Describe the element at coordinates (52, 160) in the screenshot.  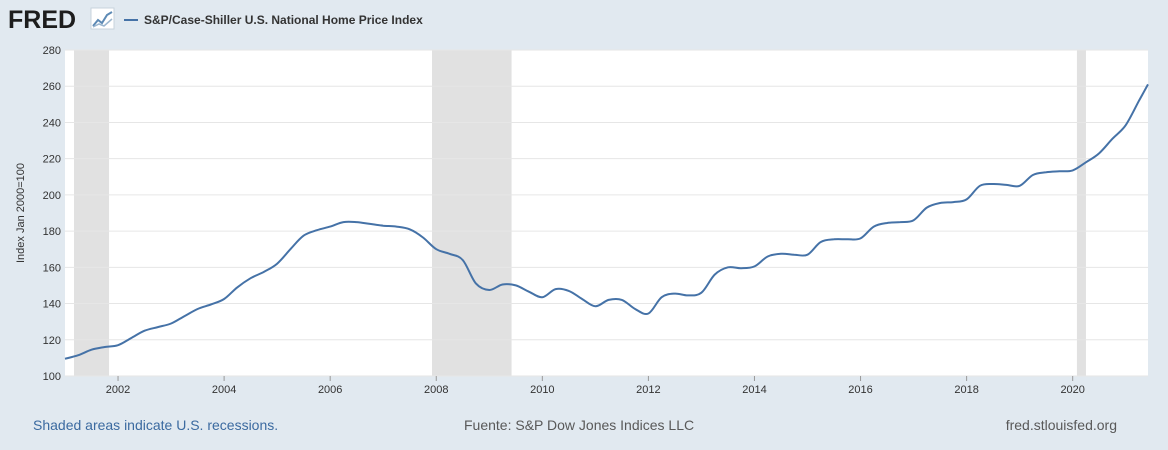
I see `y-tick-label: 220` at that location.